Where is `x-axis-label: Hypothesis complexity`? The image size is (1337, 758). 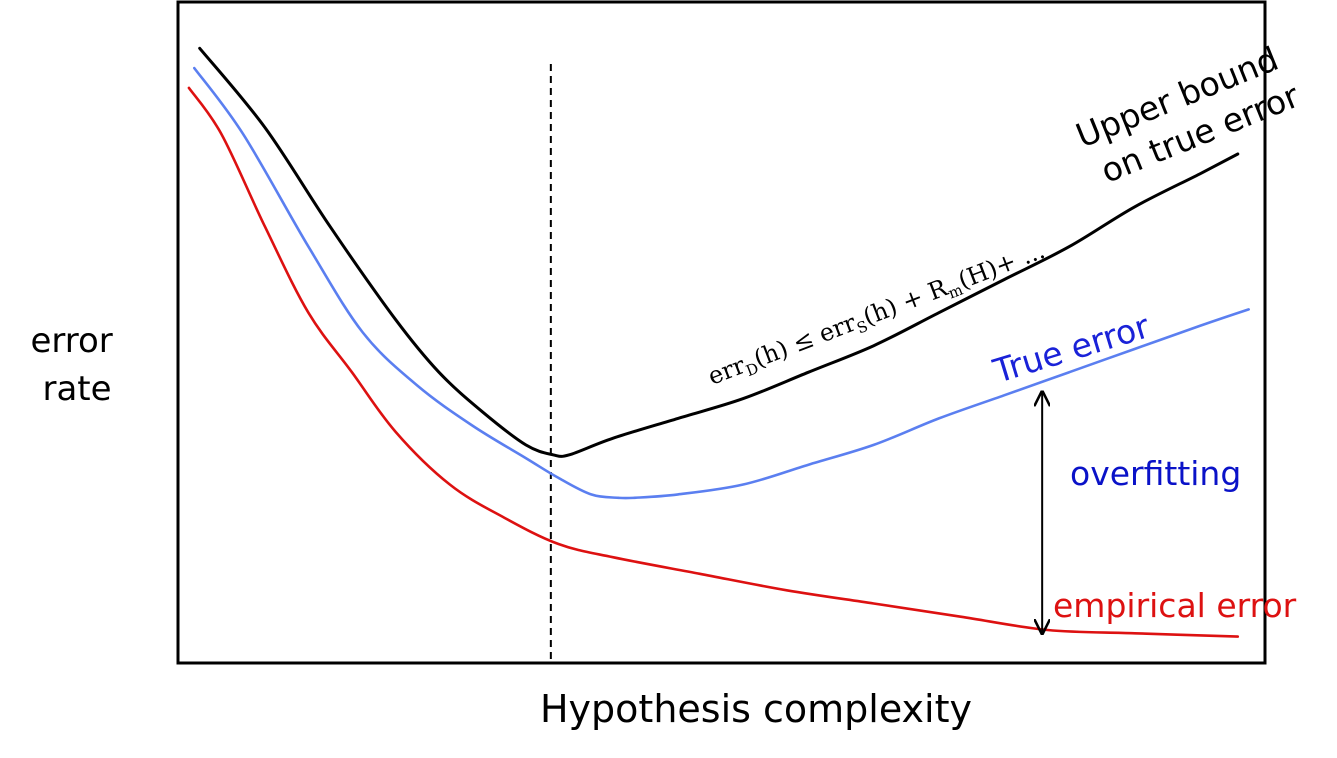 x-axis-label: Hypothesis complexity is located at coordinates (756, 709).